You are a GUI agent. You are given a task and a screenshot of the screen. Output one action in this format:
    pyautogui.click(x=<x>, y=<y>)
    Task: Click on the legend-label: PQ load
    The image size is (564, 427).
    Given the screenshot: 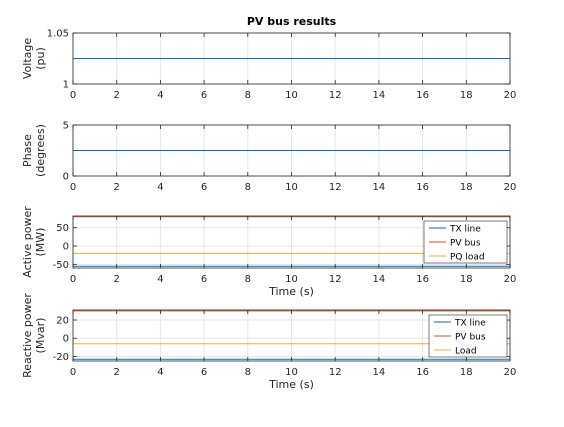 What is the action you would take?
    pyautogui.click(x=467, y=258)
    